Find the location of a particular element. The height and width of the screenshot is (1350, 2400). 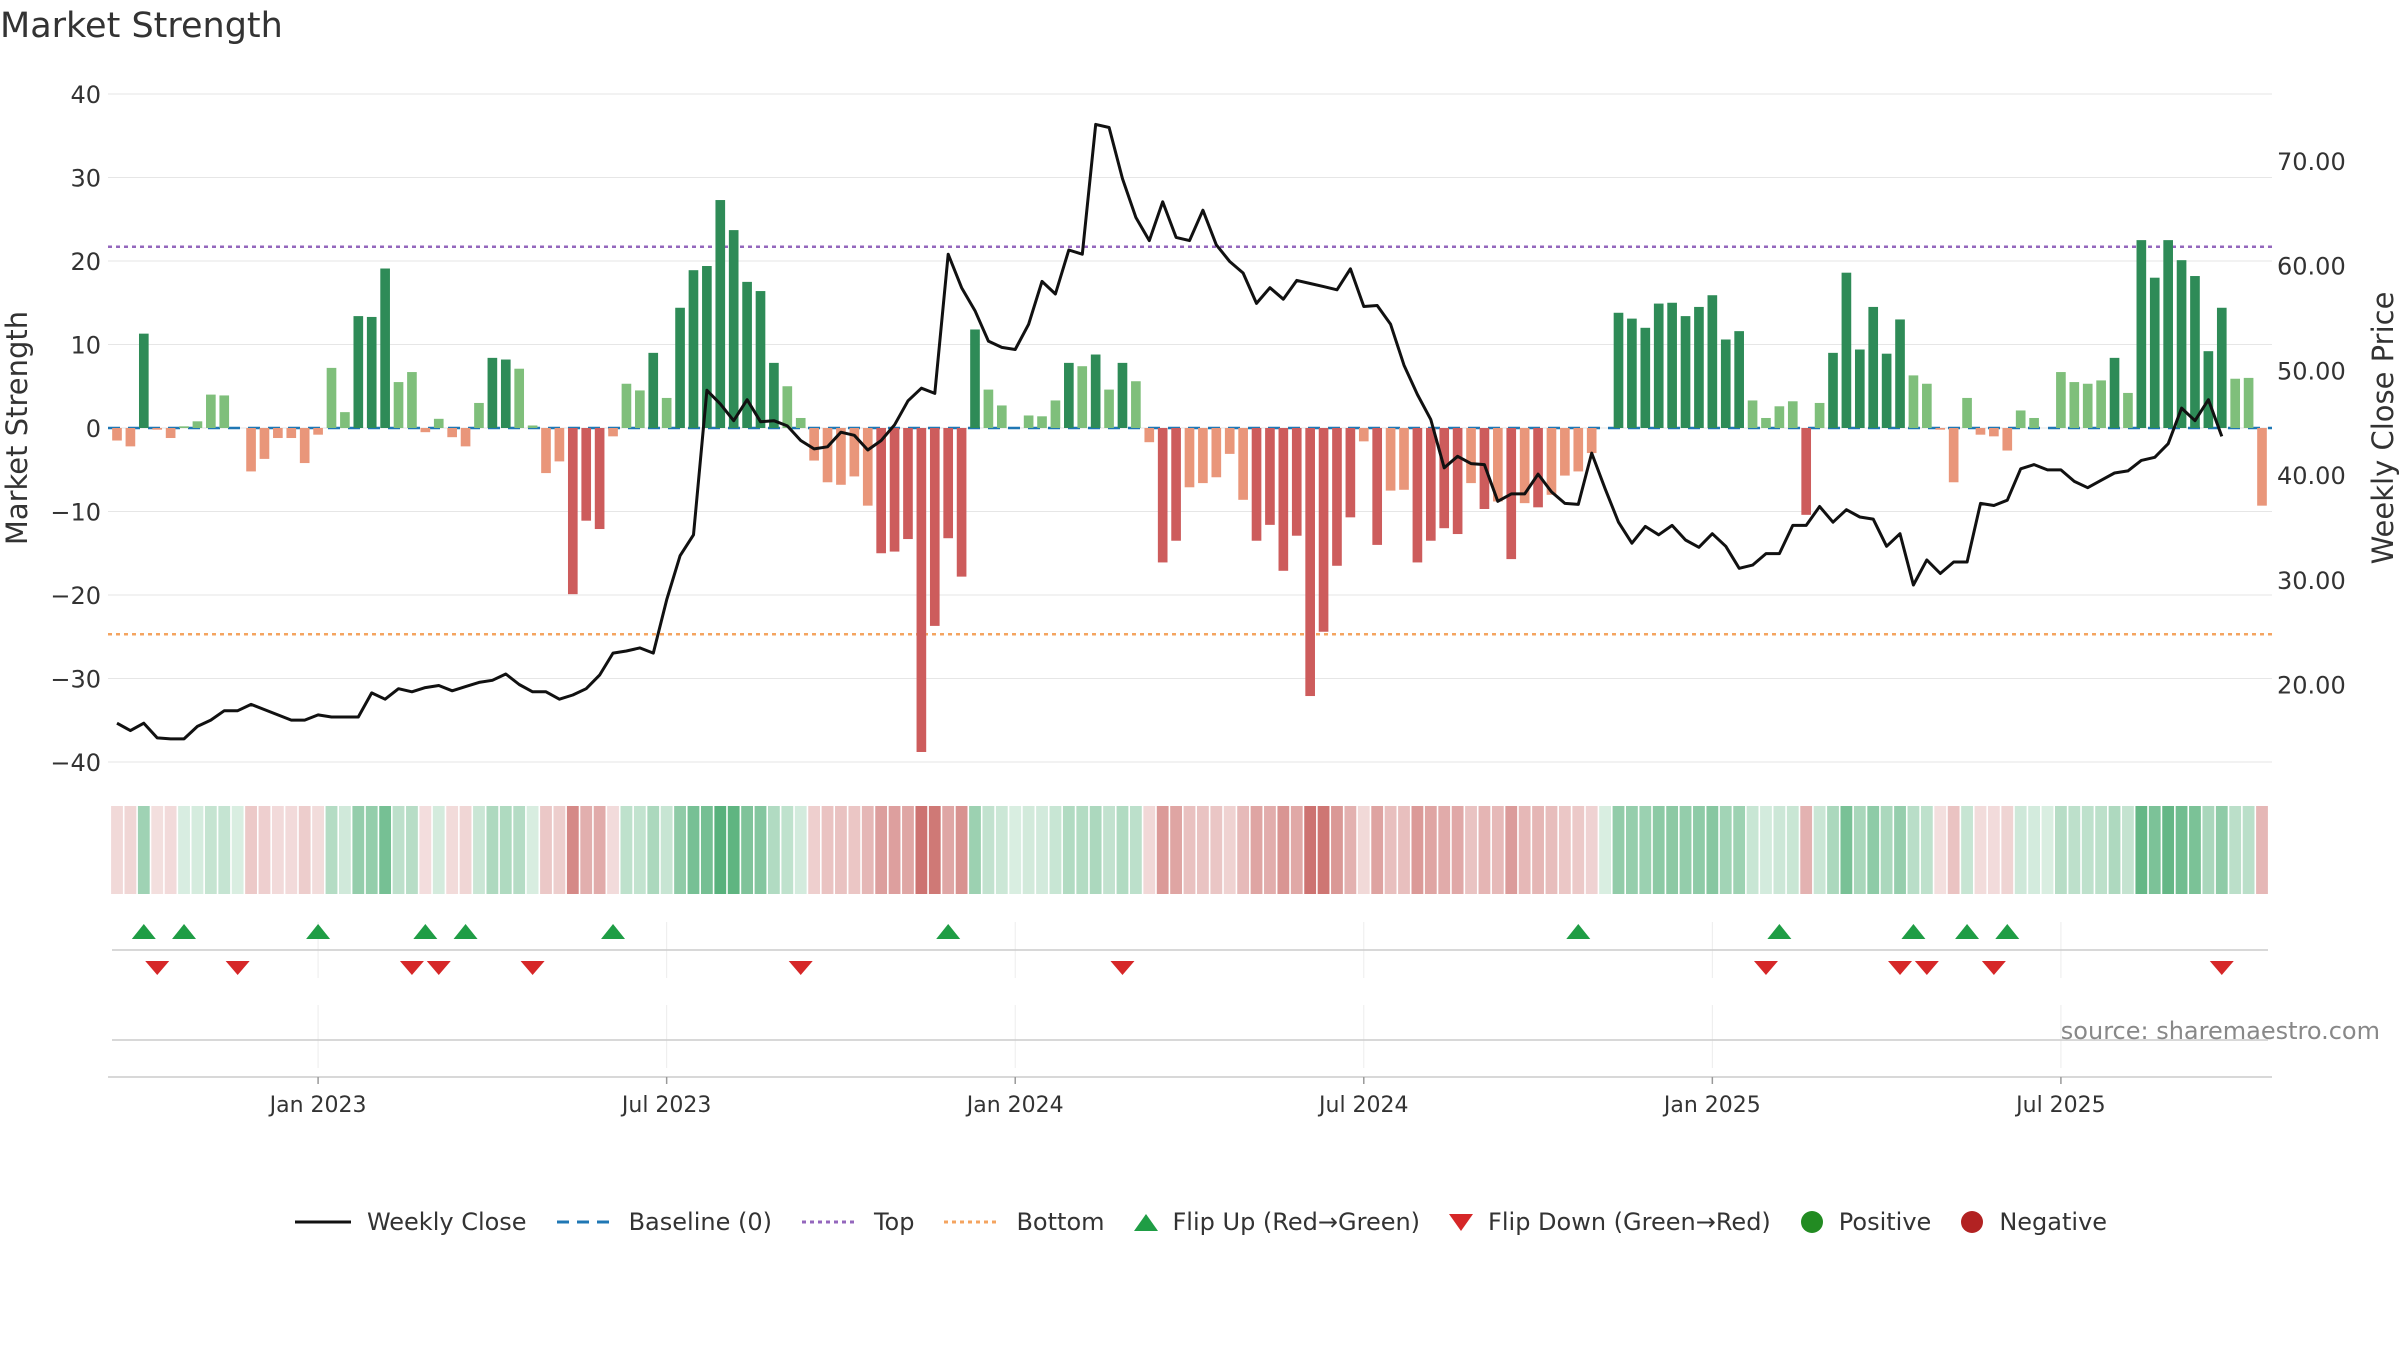

legend-item: Baseline (0) is located at coordinates (663, 1222).